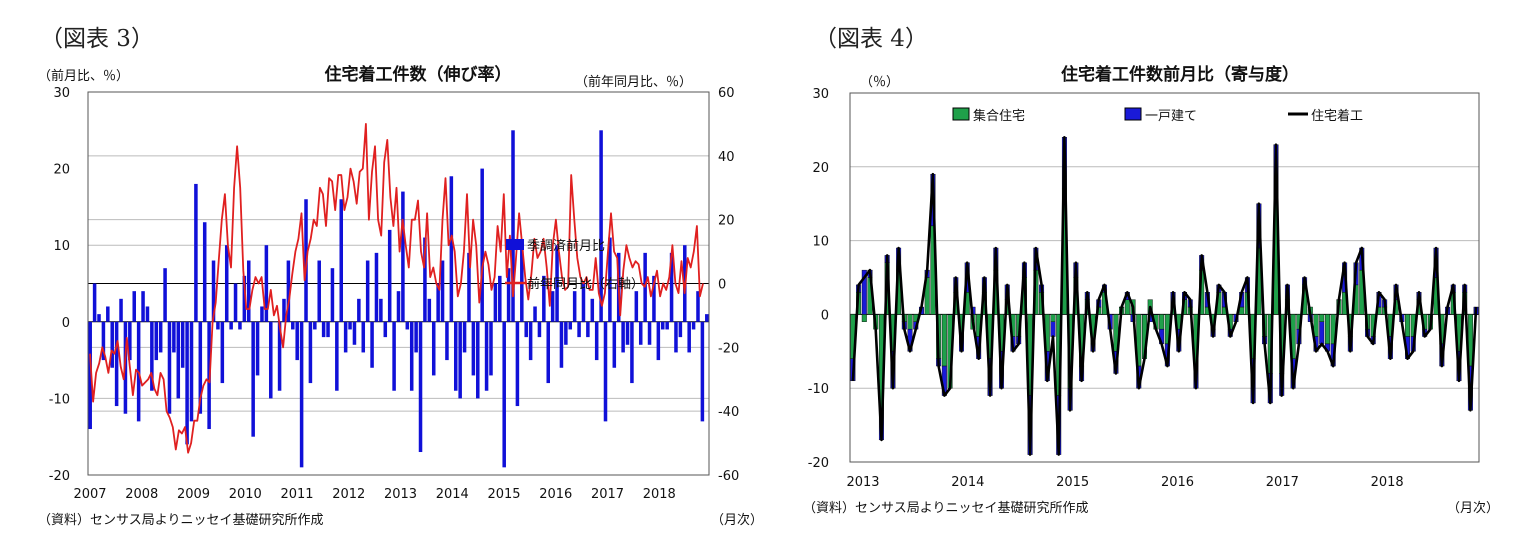  I want to click on right-chart-x-tick-label: 2014, so click(967, 482).